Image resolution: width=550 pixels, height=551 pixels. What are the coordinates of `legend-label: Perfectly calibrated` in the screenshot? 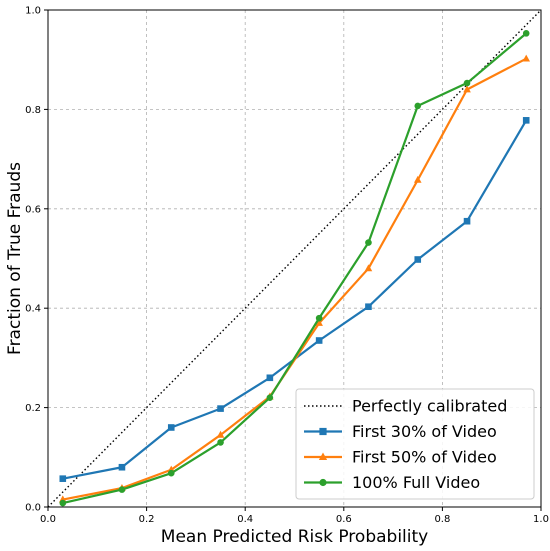 It's located at (429, 406).